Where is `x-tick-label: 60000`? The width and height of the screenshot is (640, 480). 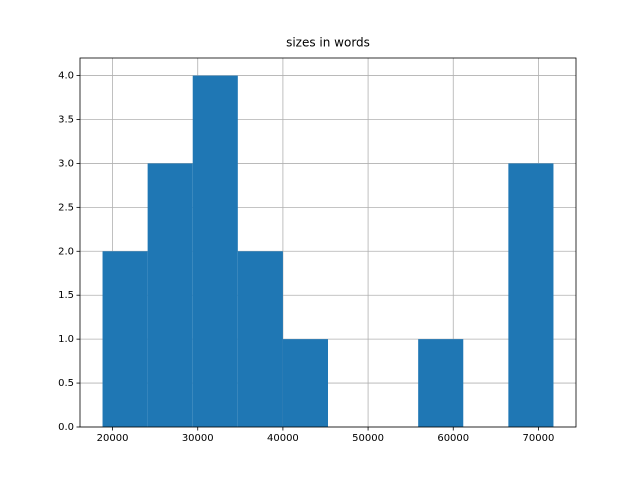 x-tick-label: 60000 is located at coordinates (453, 438).